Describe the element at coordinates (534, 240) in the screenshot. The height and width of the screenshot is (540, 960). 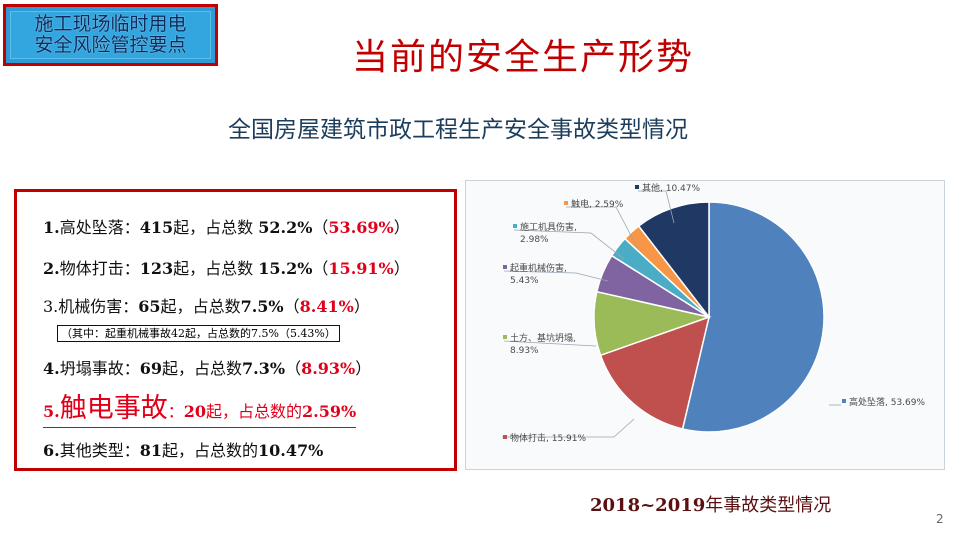
I see `slice-label-5: 2.98%` at that location.